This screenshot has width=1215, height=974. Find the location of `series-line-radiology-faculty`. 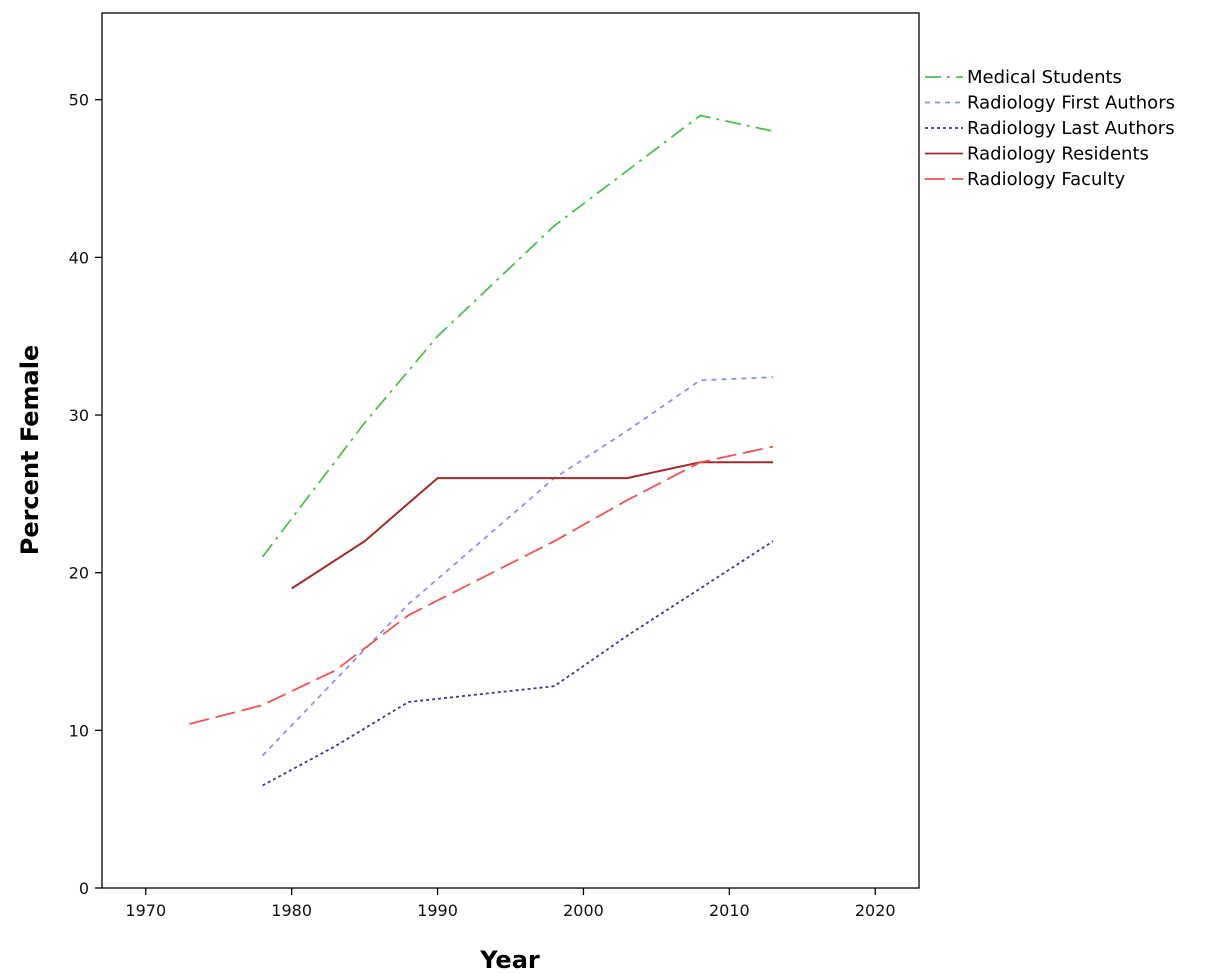

series-line-radiology-faculty is located at coordinates (481, 585).